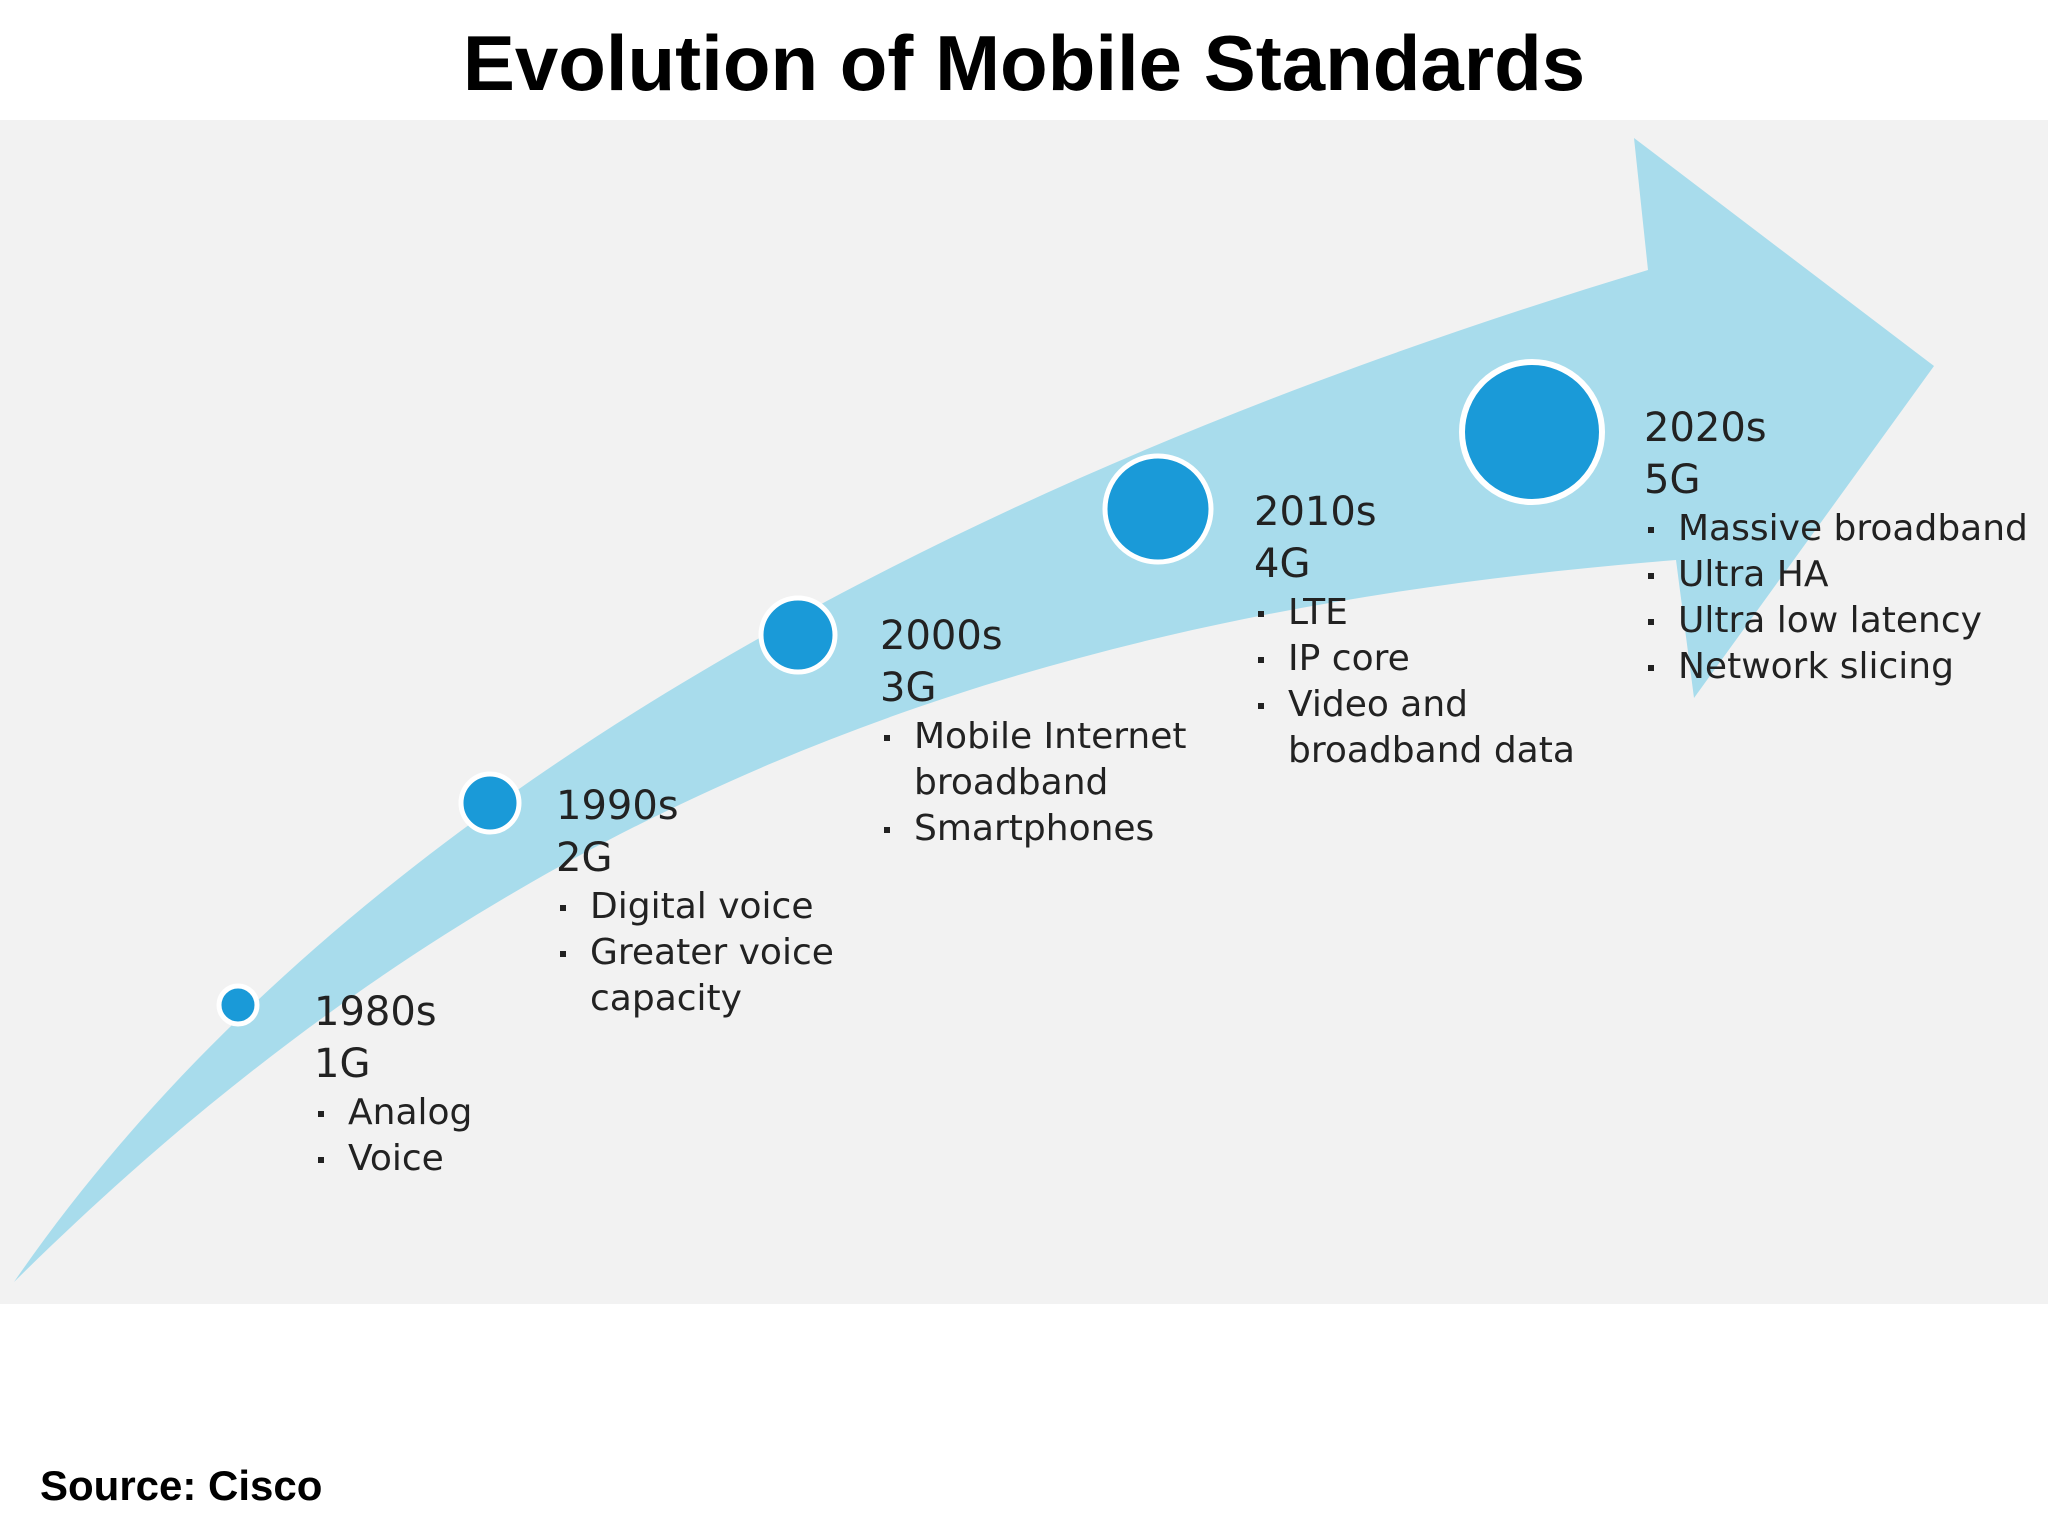 The image size is (2048, 1536). Describe the element at coordinates (721, 976) in the screenshot. I see `feature-item: Greater voice capacity` at that location.